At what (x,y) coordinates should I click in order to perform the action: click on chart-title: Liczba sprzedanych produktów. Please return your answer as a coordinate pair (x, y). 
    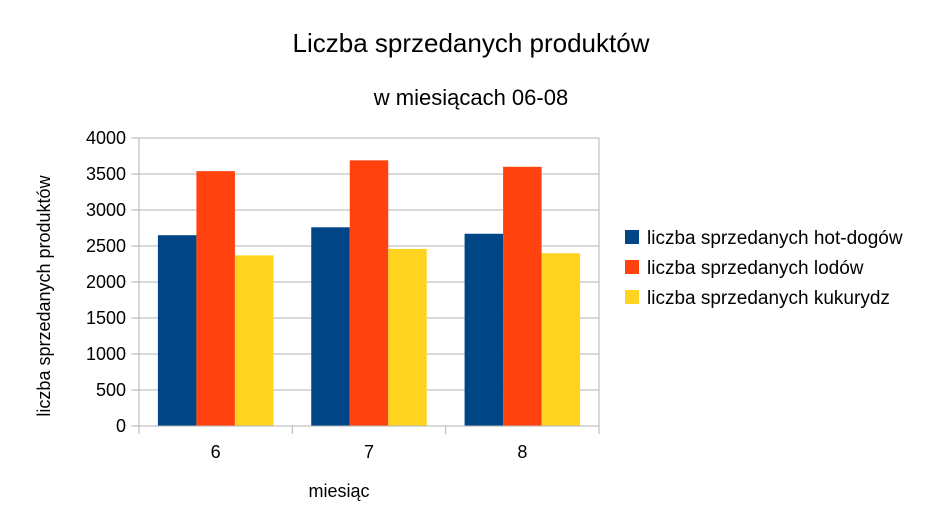
    Looking at the image, I should click on (471, 43).